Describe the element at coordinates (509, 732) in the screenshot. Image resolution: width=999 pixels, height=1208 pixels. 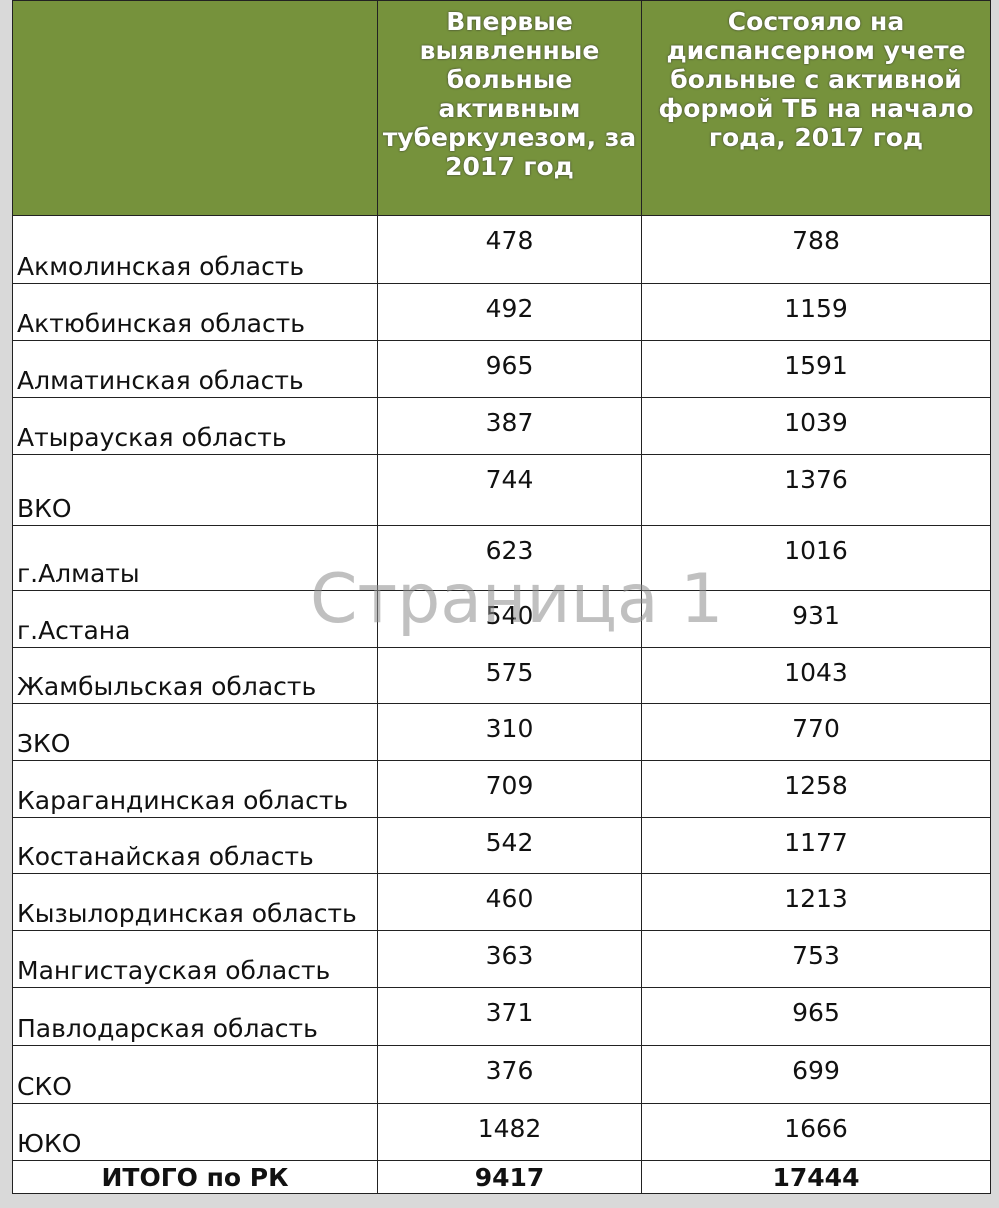
I see `value-cell: 310` at that location.